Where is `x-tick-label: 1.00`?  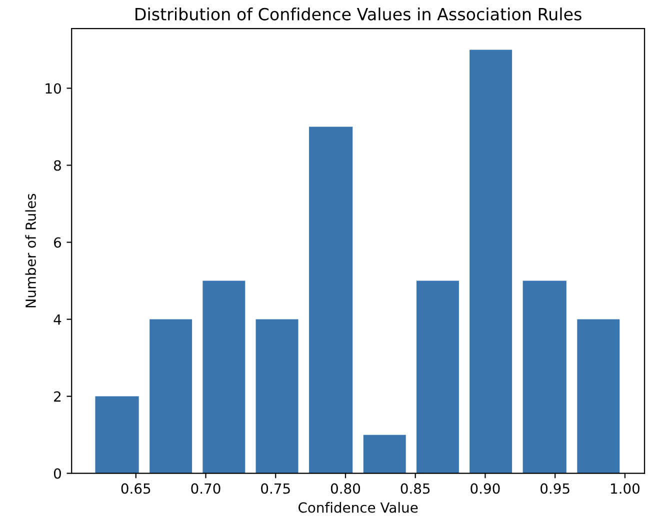 x-tick-label: 1.00 is located at coordinates (625, 488).